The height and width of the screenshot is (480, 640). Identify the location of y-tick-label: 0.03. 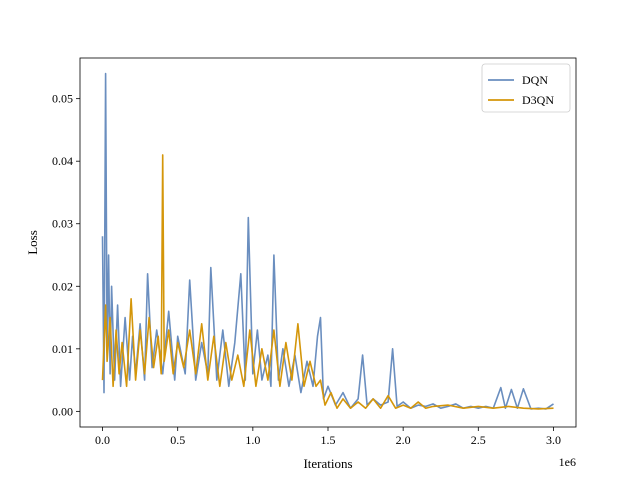
(62, 224).